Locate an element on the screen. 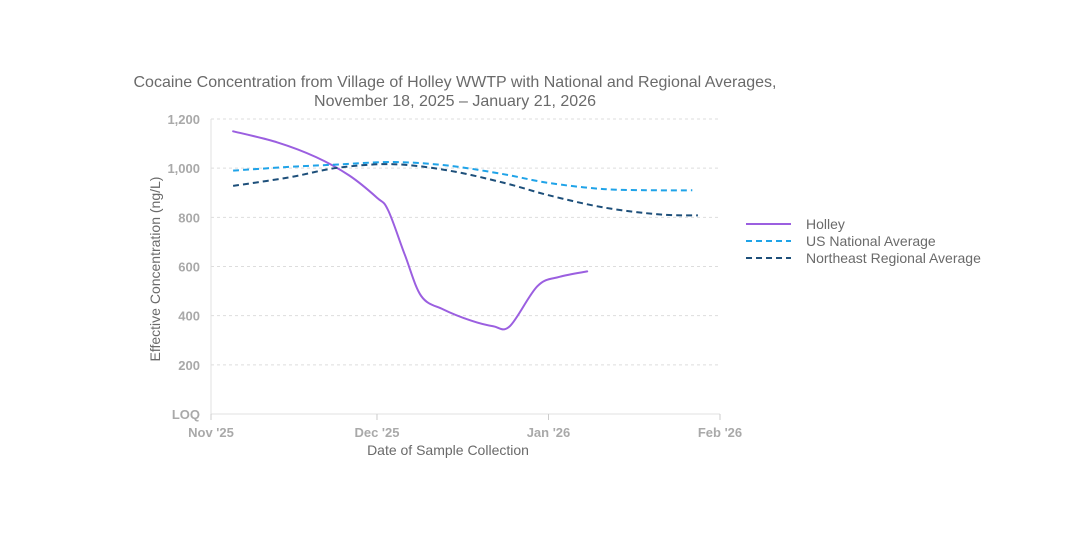 The width and height of the screenshot is (1068, 543). x-tick-label: Dec '25 is located at coordinates (376, 432).